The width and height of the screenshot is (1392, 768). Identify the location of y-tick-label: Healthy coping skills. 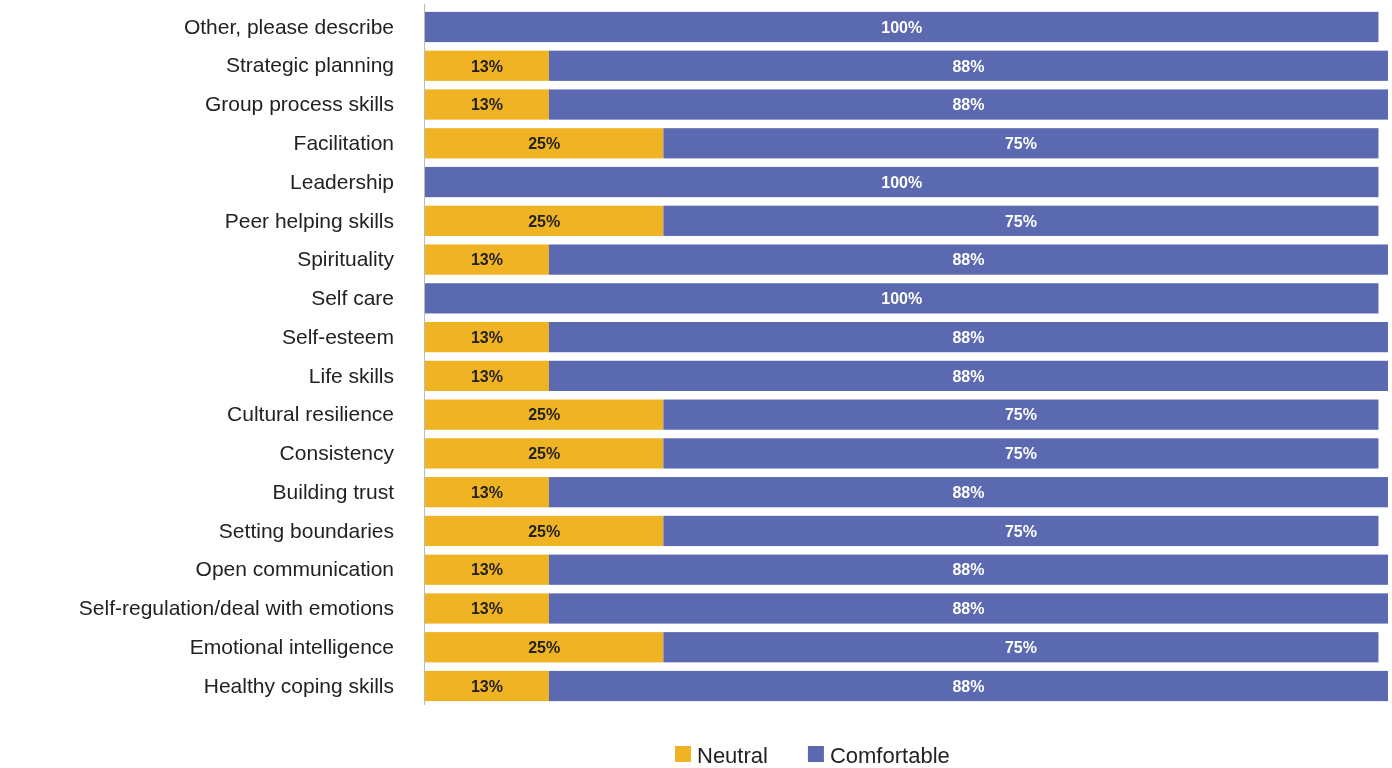
(298, 685).